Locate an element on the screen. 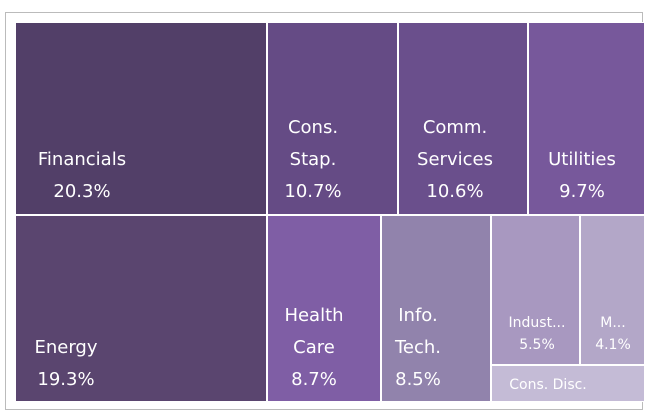 Image resolution: width=648 pixels, height=415 pixels. category-name: Info. Tech. is located at coordinates (418, 331).